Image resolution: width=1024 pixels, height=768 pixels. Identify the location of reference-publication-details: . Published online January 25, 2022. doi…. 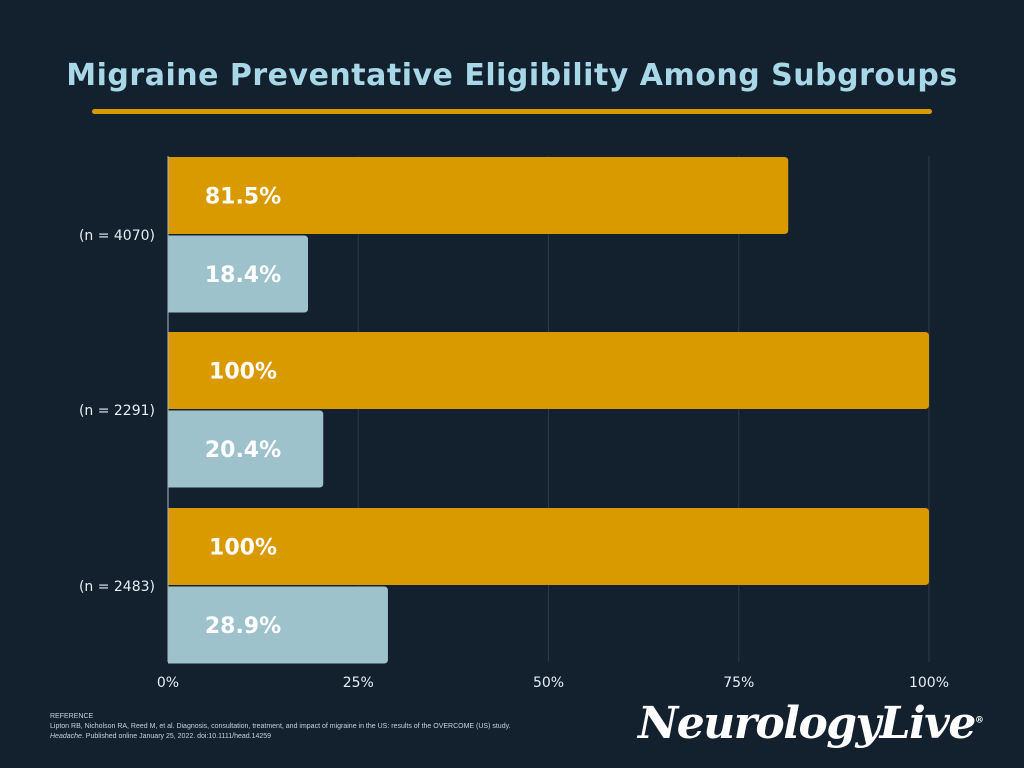
(176, 736).